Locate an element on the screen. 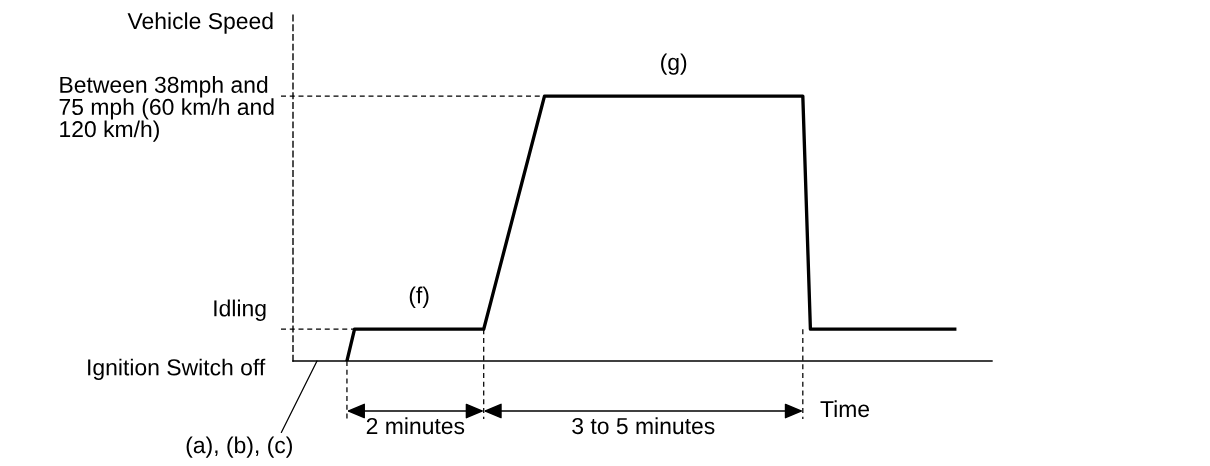 The width and height of the screenshot is (1210, 466). text: (a), (b), (c) is located at coordinates (239, 447).